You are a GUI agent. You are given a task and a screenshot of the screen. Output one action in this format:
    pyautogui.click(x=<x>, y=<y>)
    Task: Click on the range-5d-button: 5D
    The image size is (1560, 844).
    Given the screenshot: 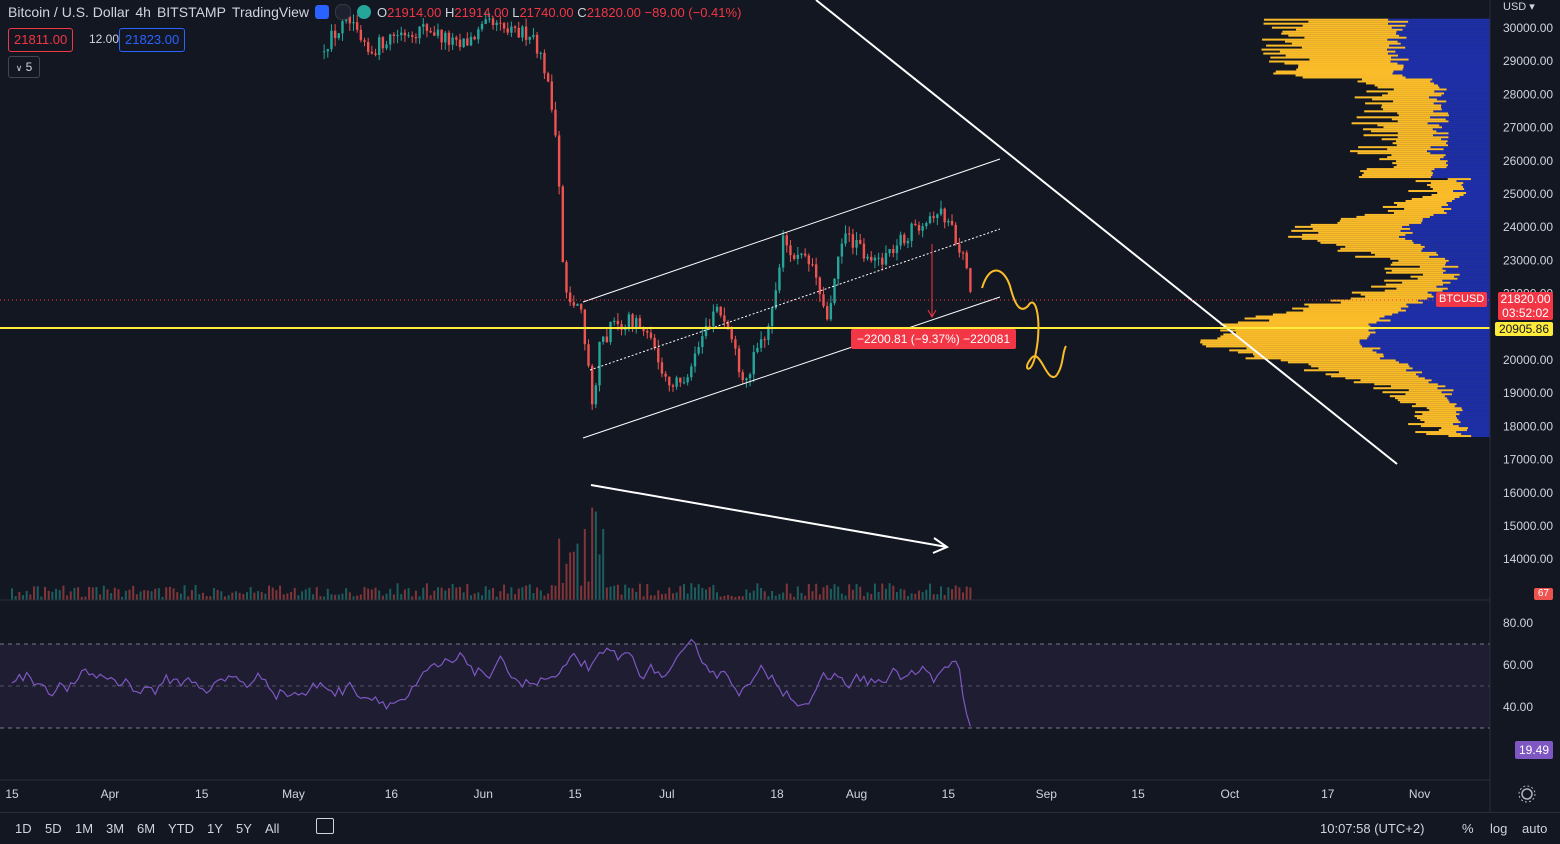 What is the action you would take?
    pyautogui.click(x=53, y=828)
    